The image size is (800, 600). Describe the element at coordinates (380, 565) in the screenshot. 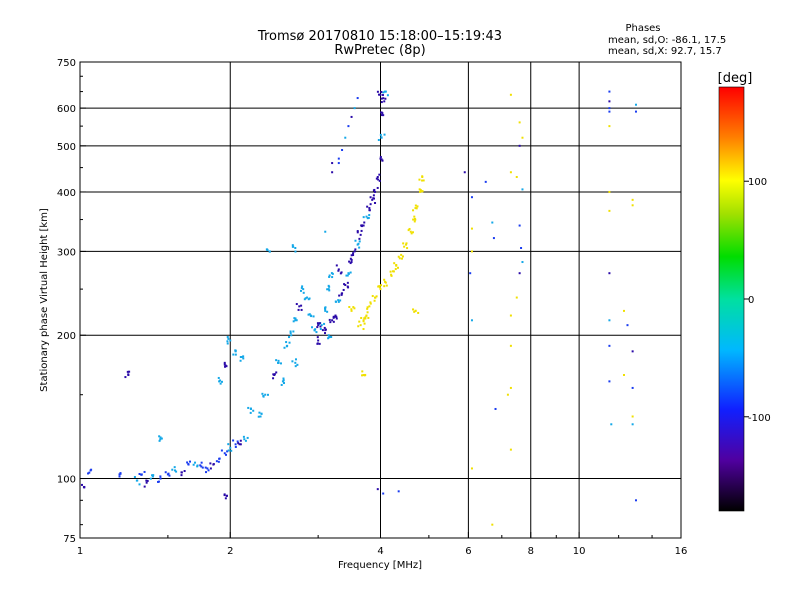

I see `x-axis-label: Frequency [MHz]` at that location.